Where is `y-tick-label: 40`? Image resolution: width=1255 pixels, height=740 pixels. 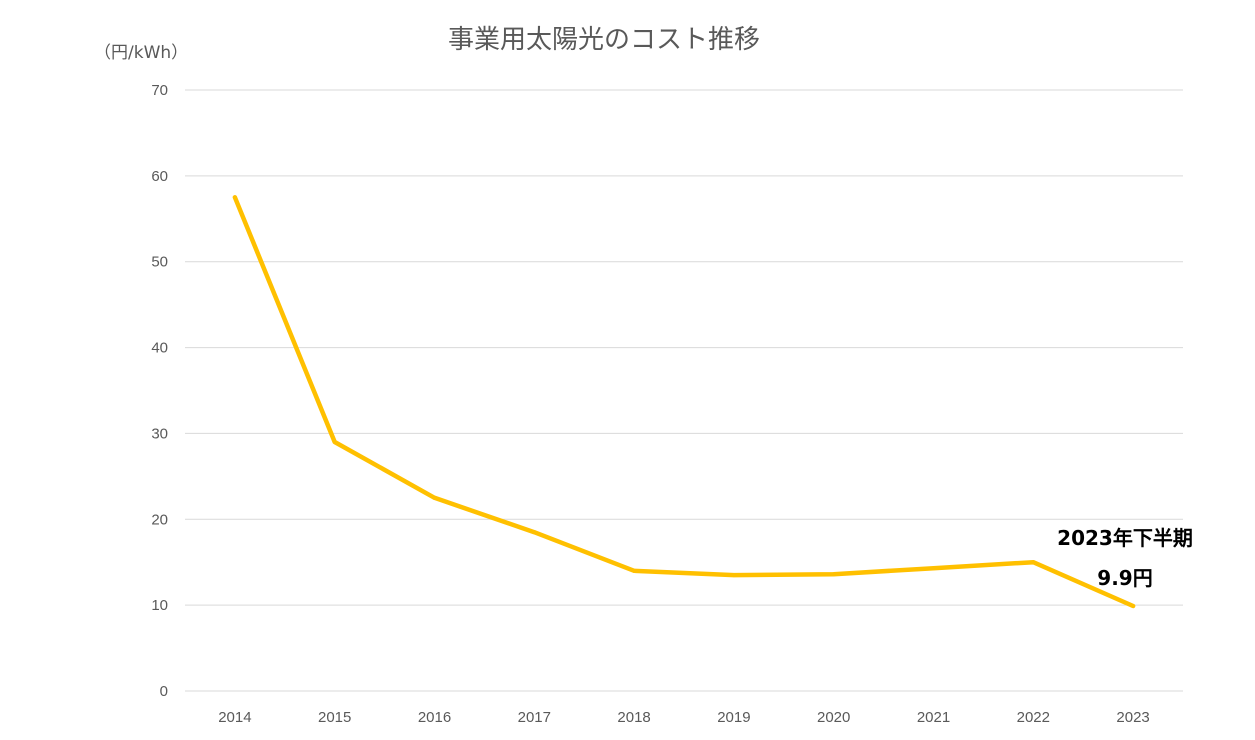 y-tick-label: 40 is located at coordinates (159, 348).